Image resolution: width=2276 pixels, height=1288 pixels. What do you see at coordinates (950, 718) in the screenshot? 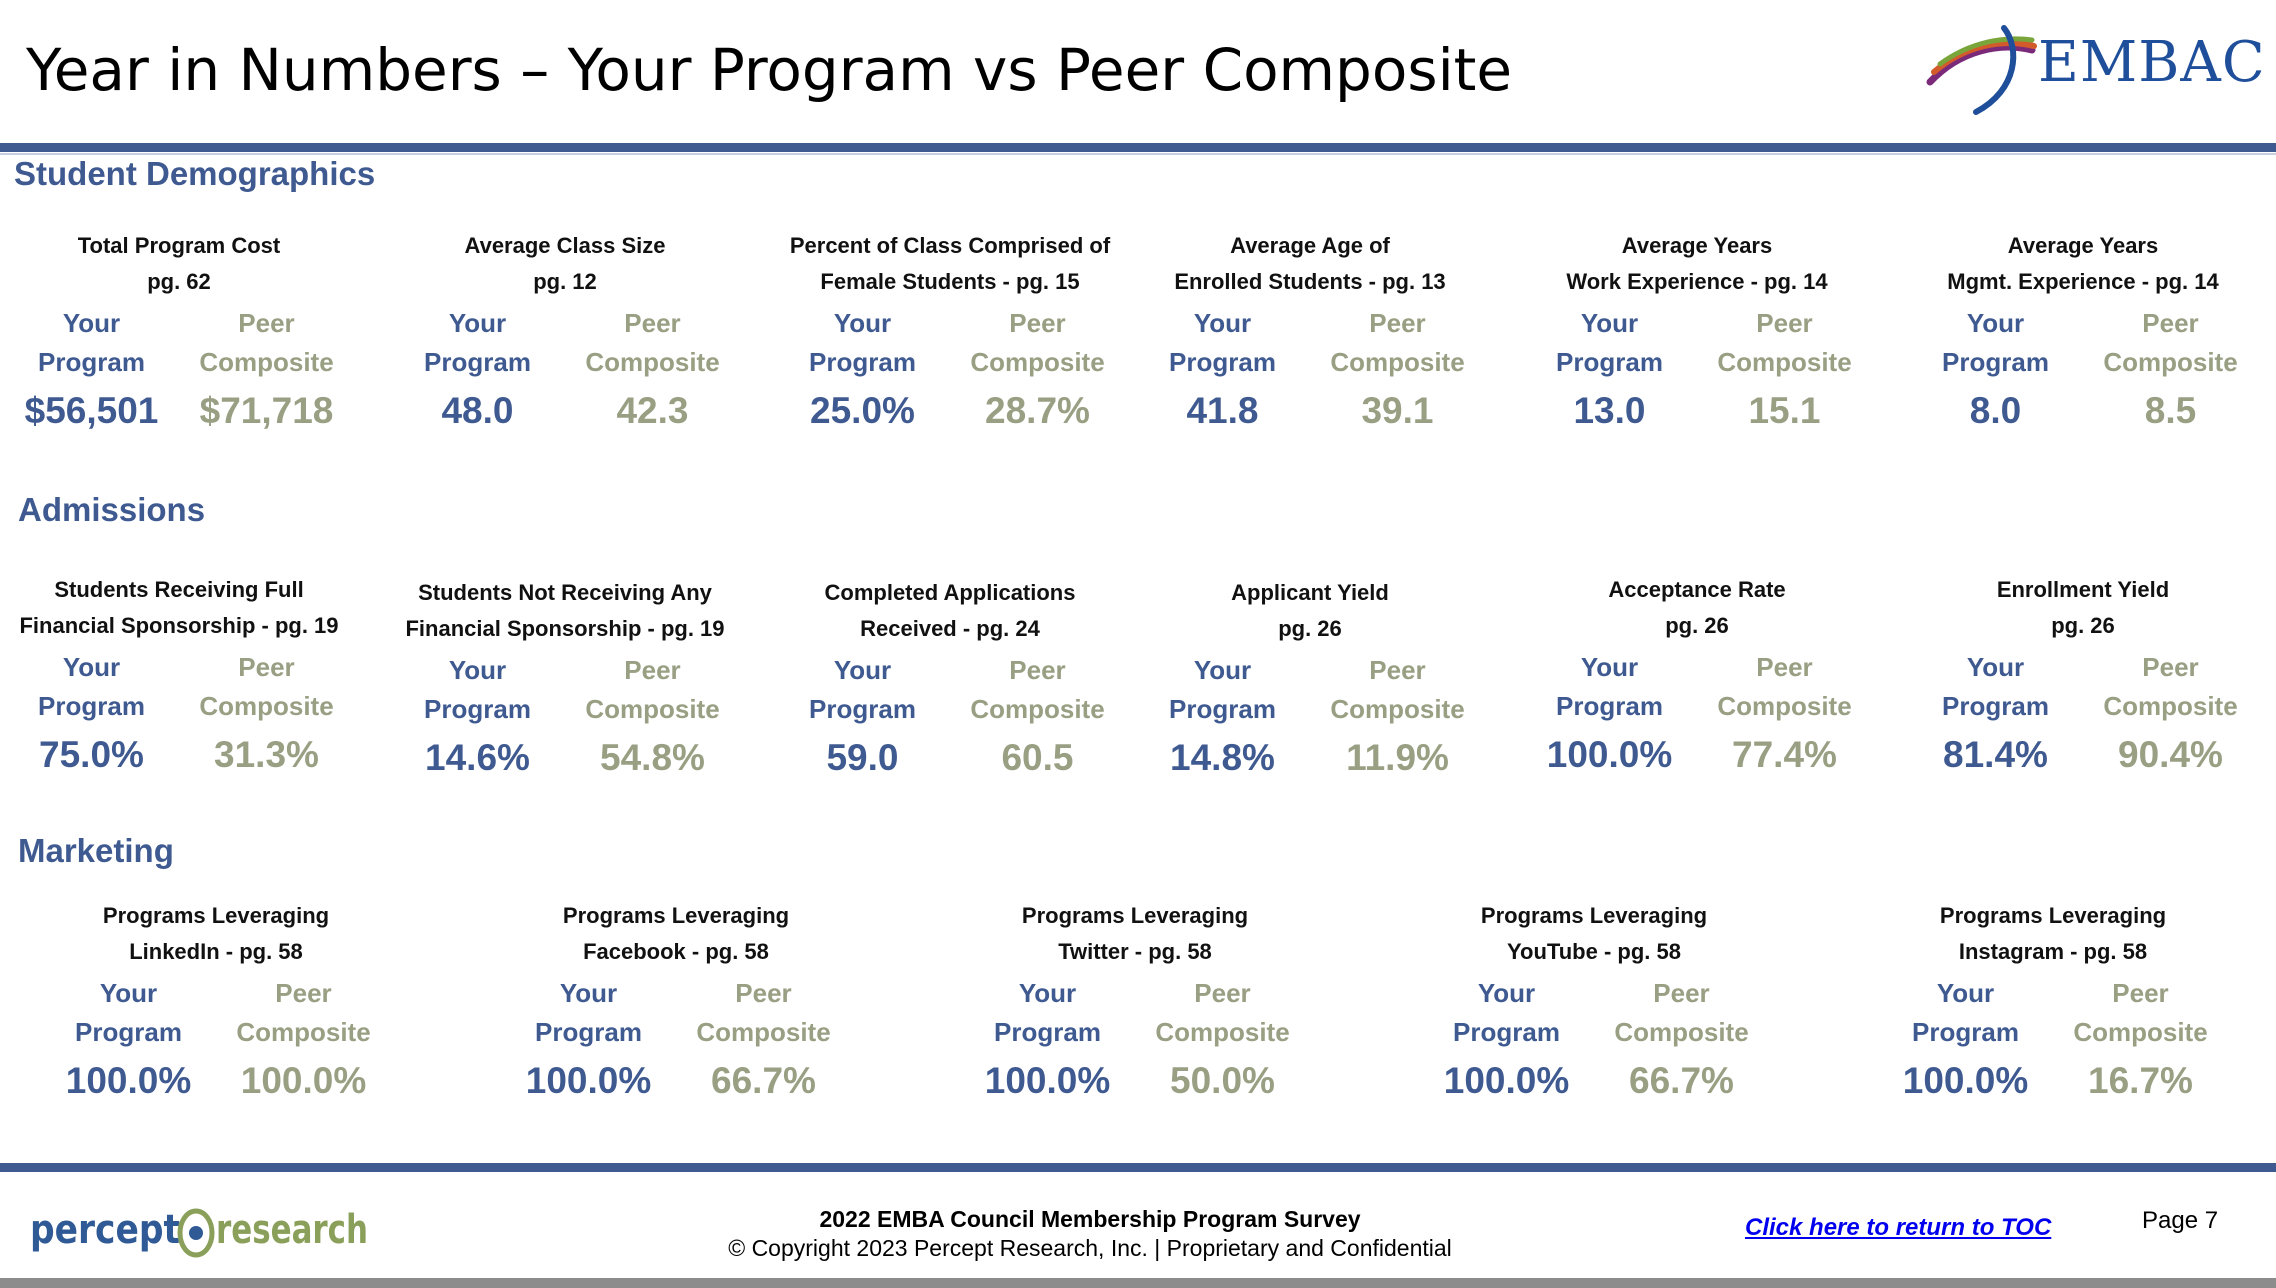
I see `metric-columns: Your Program 59.0 Peer Composite 60.5` at bounding box center [950, 718].